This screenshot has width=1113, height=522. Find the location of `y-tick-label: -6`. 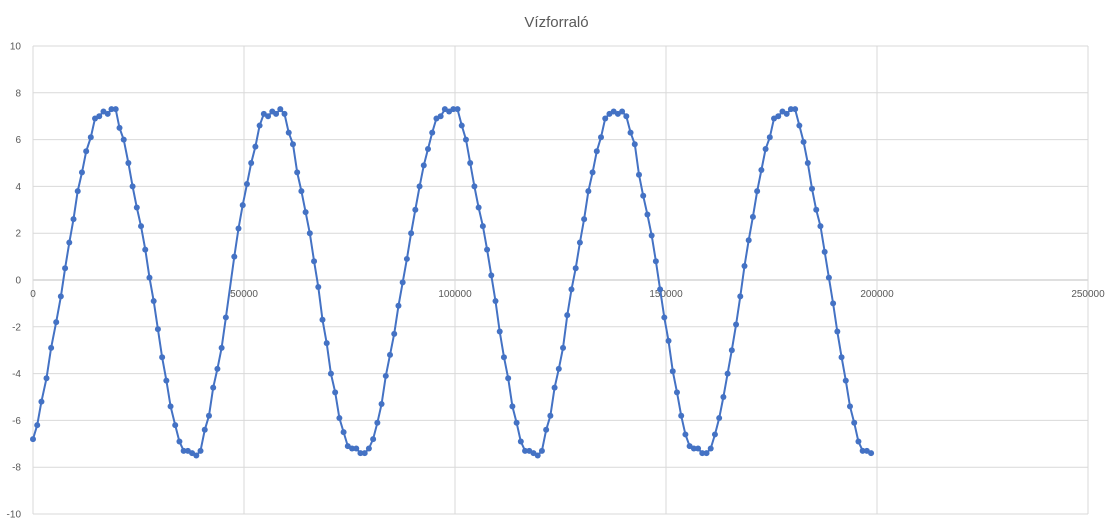

y-tick-label: -6 is located at coordinates (16, 421).